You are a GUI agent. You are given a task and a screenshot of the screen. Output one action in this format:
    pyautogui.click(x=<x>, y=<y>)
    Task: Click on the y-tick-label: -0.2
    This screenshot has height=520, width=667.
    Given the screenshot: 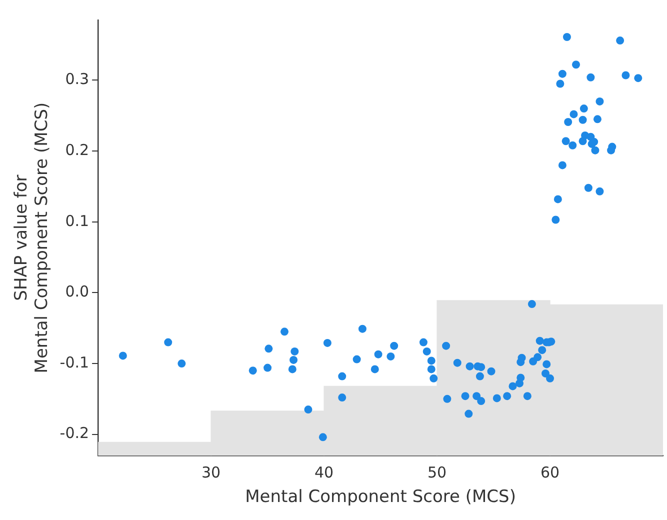 What is the action you would take?
    pyautogui.click(x=75, y=433)
    